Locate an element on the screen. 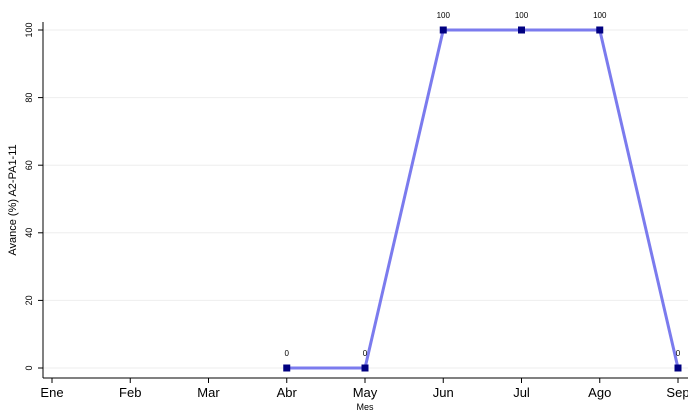  x-tick-label: Ene is located at coordinates (51, 392).